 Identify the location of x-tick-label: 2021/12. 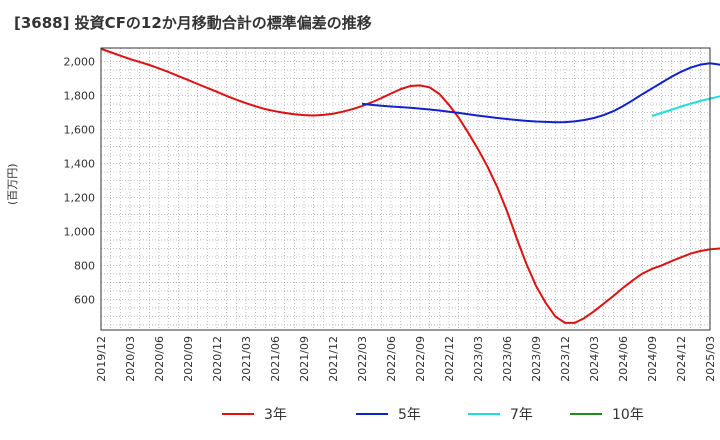
(333, 359).